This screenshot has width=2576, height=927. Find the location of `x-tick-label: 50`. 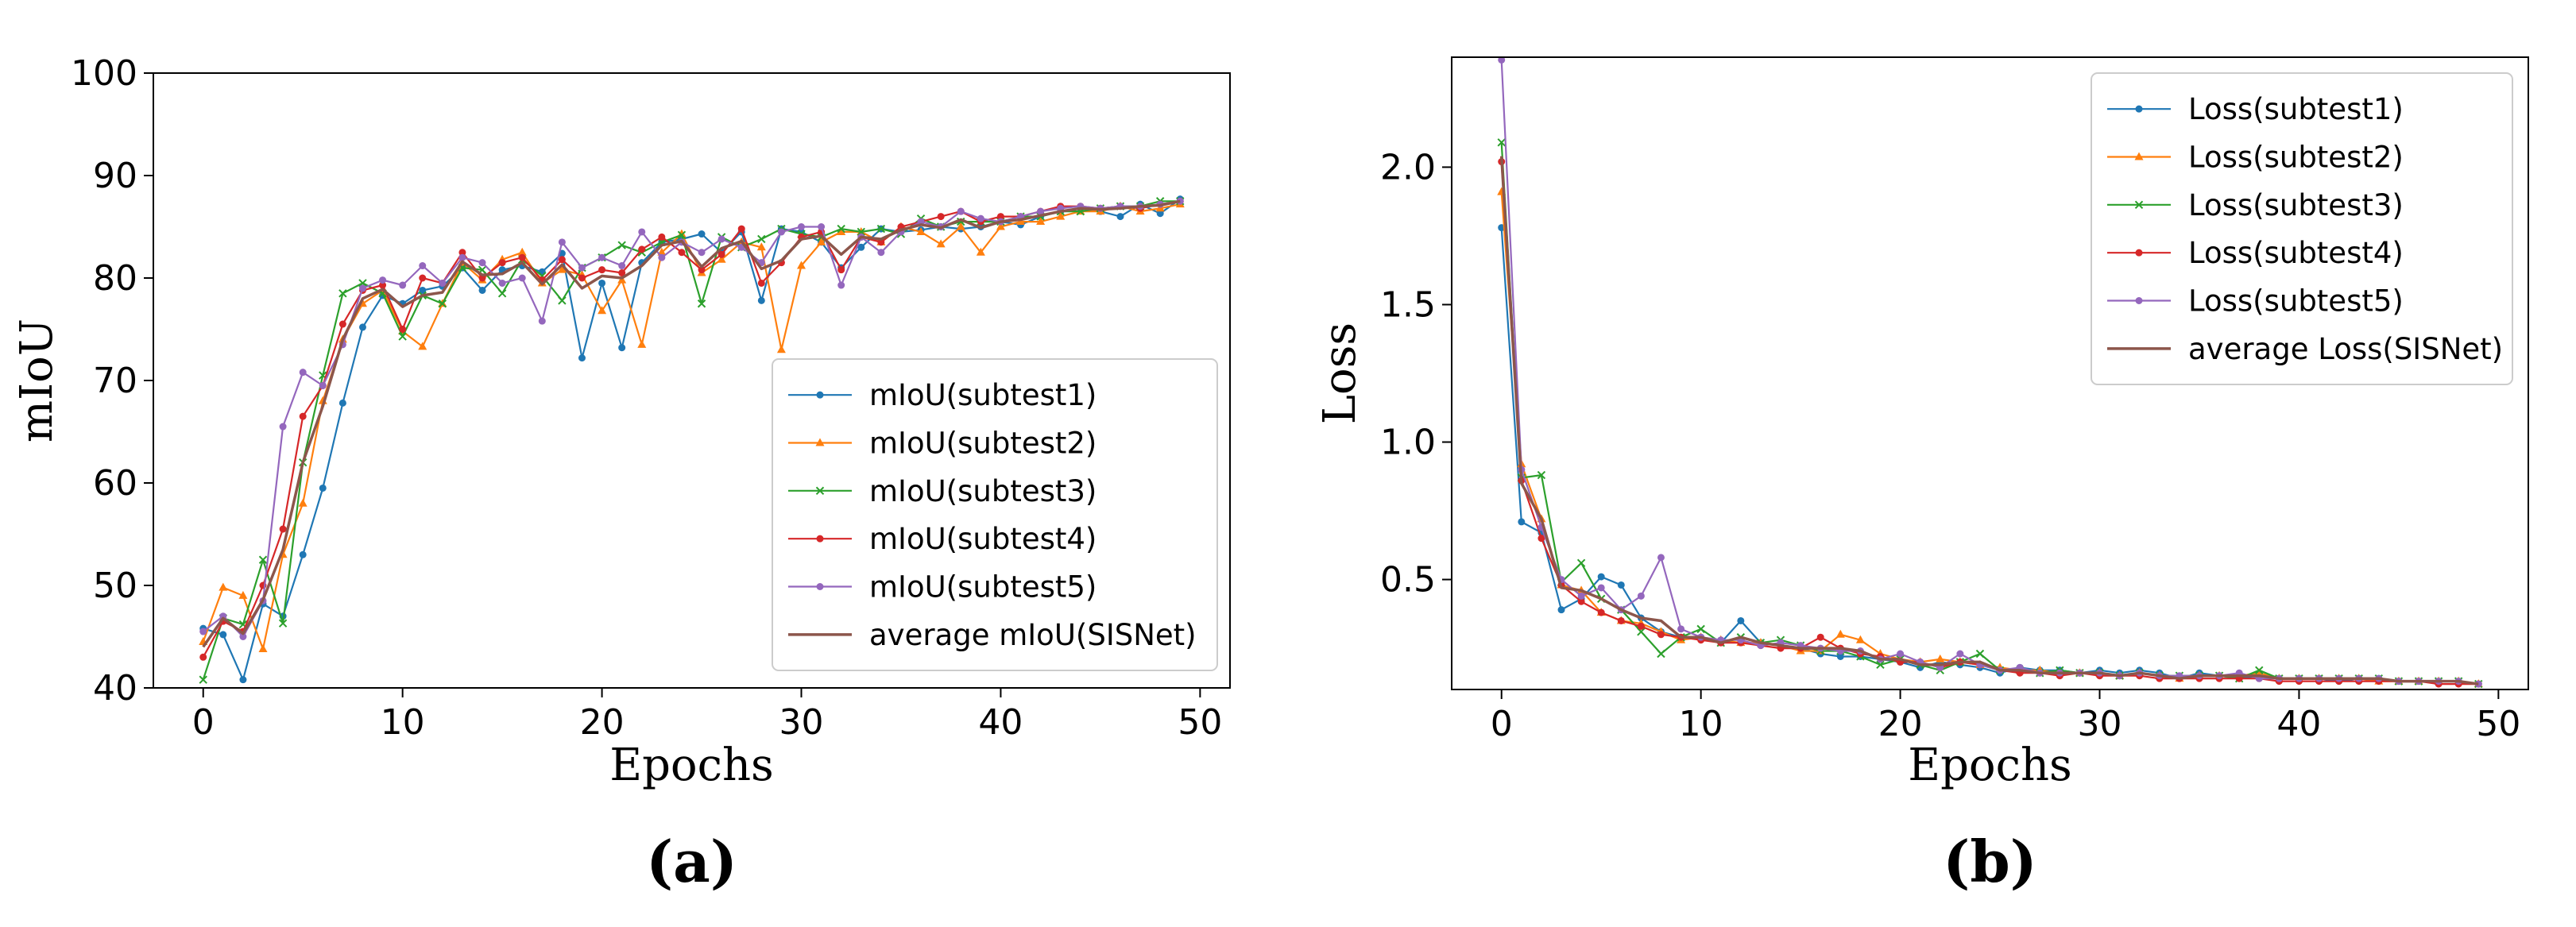

x-tick-label: 50 is located at coordinates (1200, 722).